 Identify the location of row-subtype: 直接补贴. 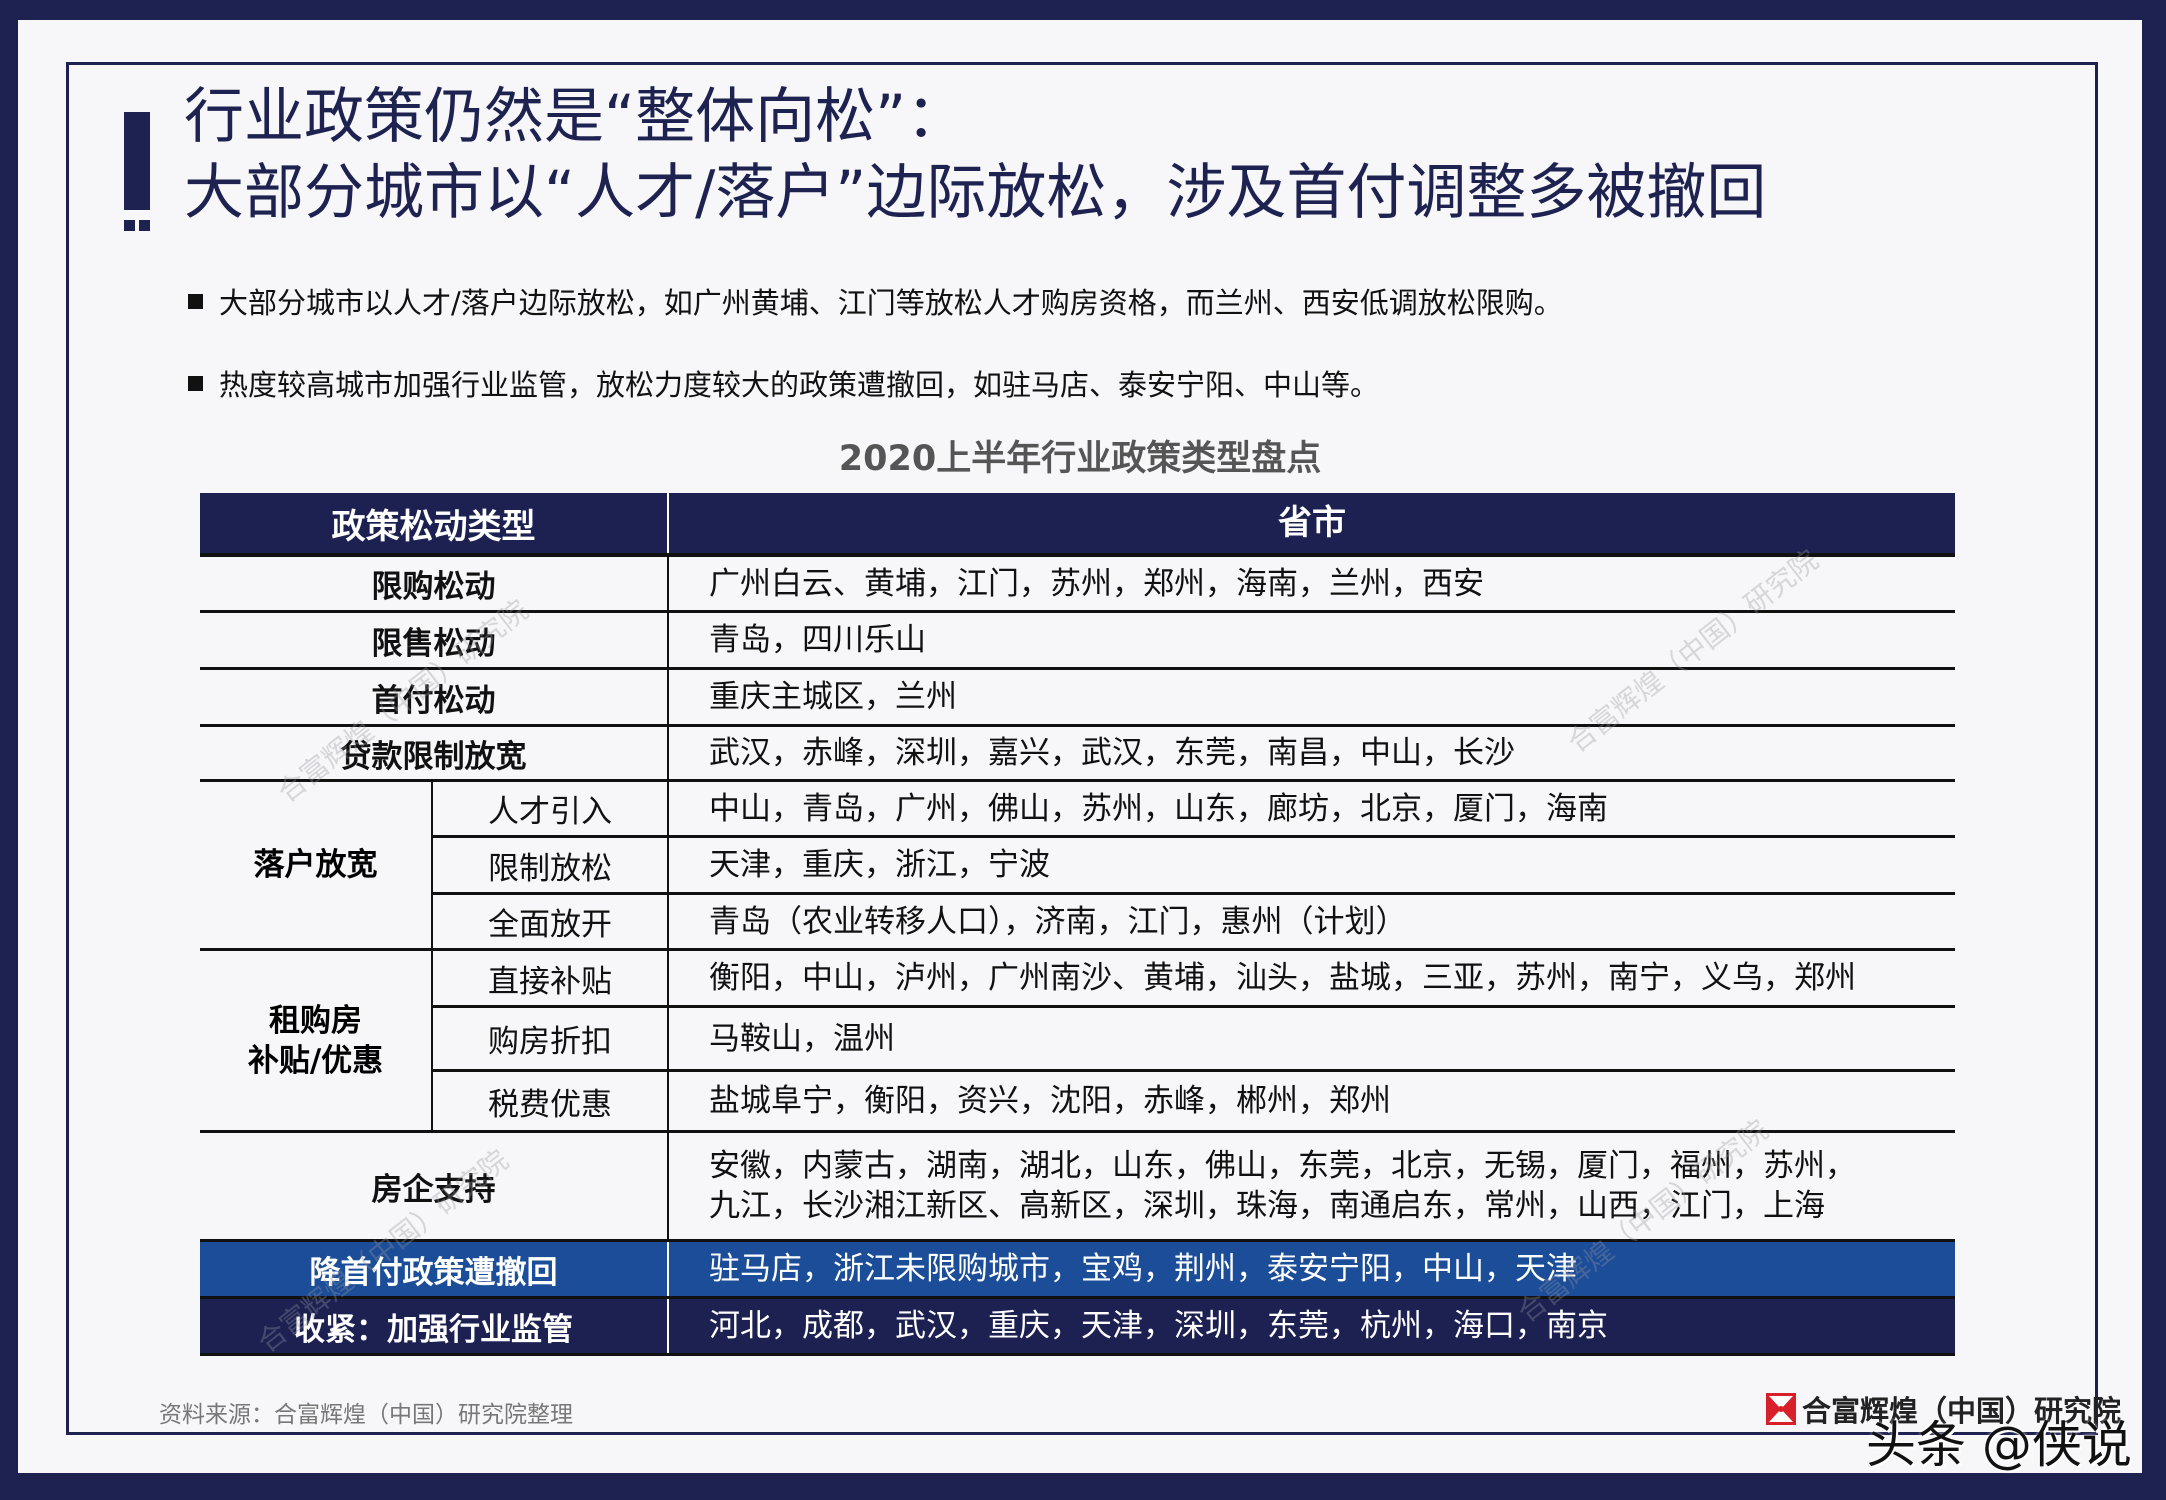
(550, 978).